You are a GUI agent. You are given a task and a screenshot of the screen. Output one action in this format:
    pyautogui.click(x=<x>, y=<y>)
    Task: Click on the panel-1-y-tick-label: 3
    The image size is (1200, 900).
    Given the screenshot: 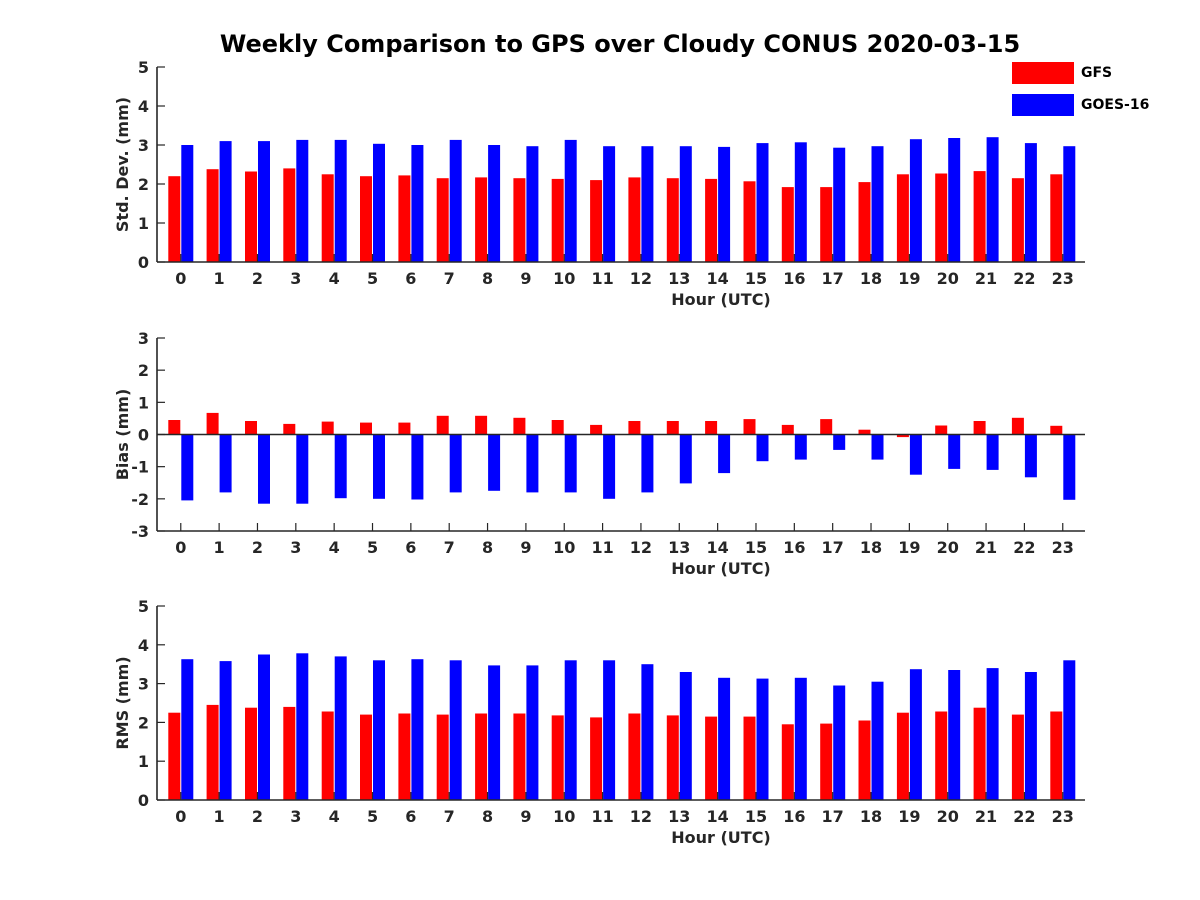 What is the action you would take?
    pyautogui.click(x=143, y=145)
    